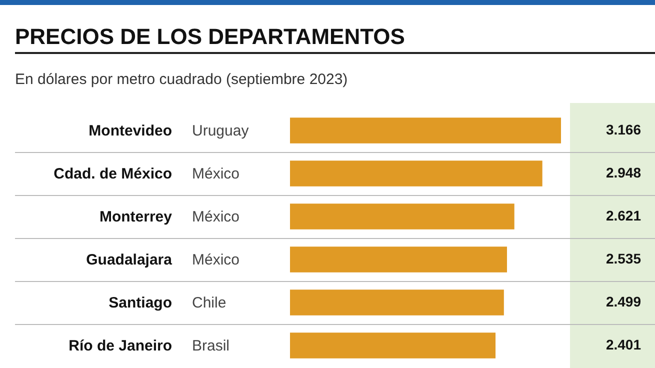 The width and height of the screenshot is (655, 368). Describe the element at coordinates (181, 79) in the screenshot. I see `chart-subtitle: En dólares por metro cuadrado (septiembre 2023)` at that location.